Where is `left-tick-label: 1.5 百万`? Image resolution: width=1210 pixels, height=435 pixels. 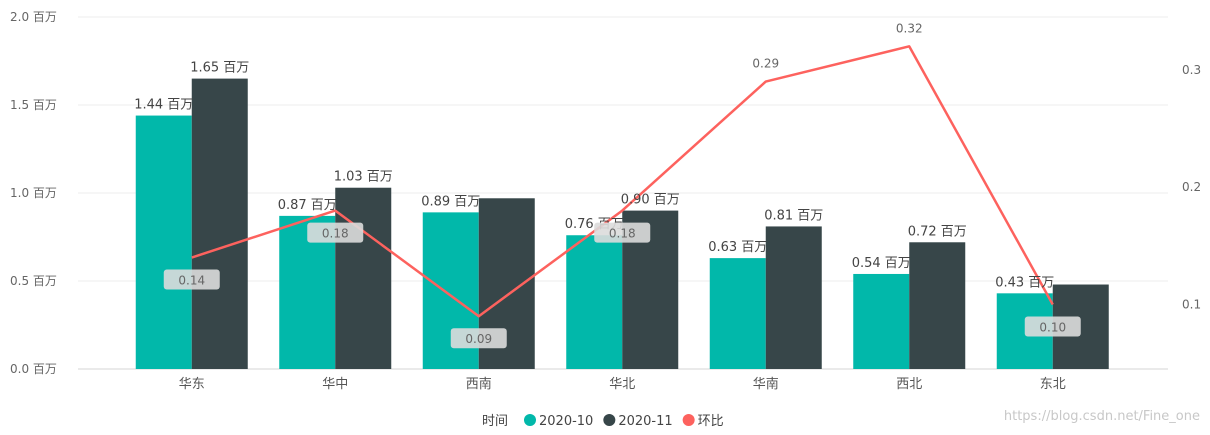 left-tick-label: 1.5 百万 is located at coordinates (33, 105).